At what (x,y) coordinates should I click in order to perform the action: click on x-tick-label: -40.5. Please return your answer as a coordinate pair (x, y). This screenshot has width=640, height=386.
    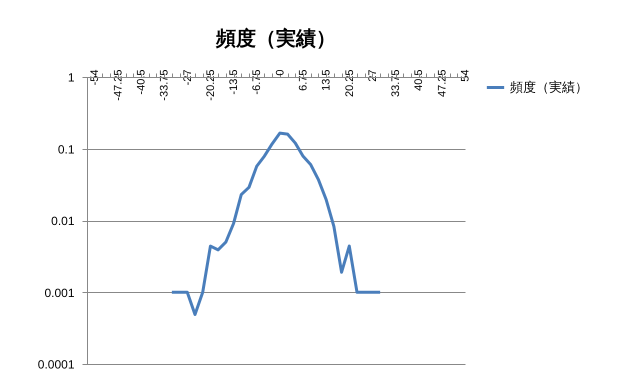
    Looking at the image, I should click on (142, 82).